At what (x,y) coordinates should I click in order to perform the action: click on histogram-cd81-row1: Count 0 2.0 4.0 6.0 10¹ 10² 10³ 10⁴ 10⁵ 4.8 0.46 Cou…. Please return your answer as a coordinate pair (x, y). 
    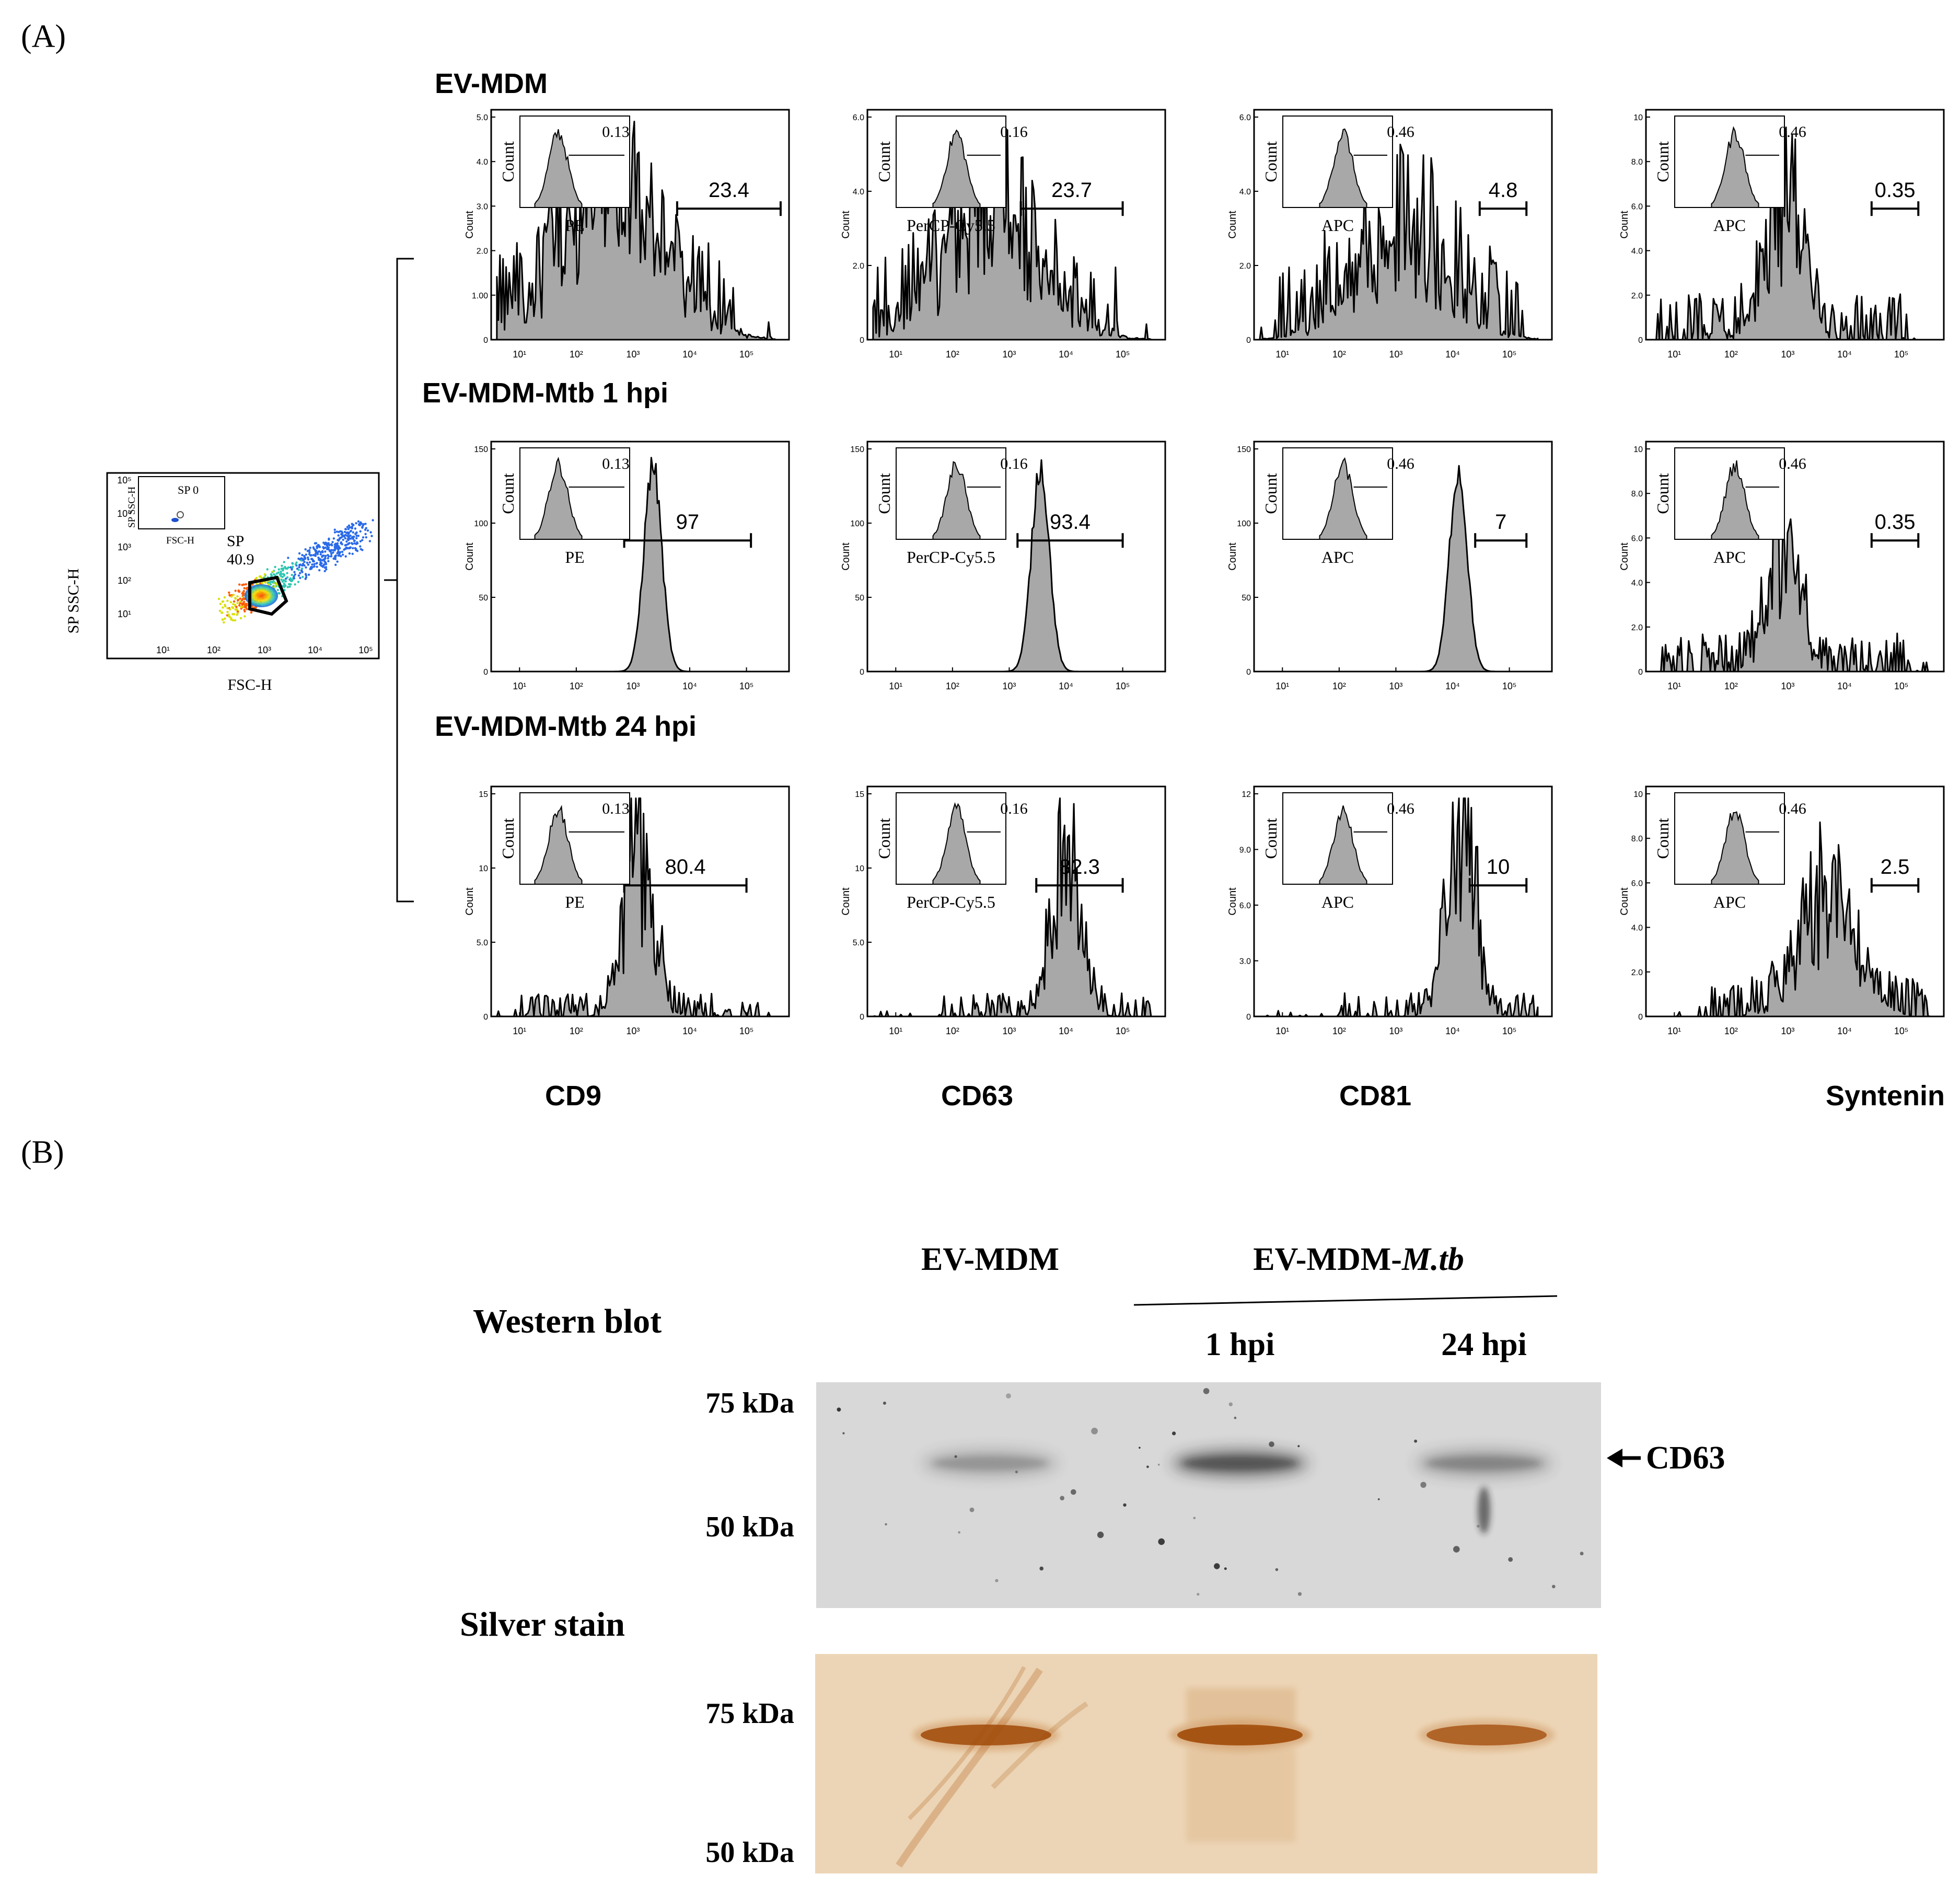
    Looking at the image, I should click on (1390, 235).